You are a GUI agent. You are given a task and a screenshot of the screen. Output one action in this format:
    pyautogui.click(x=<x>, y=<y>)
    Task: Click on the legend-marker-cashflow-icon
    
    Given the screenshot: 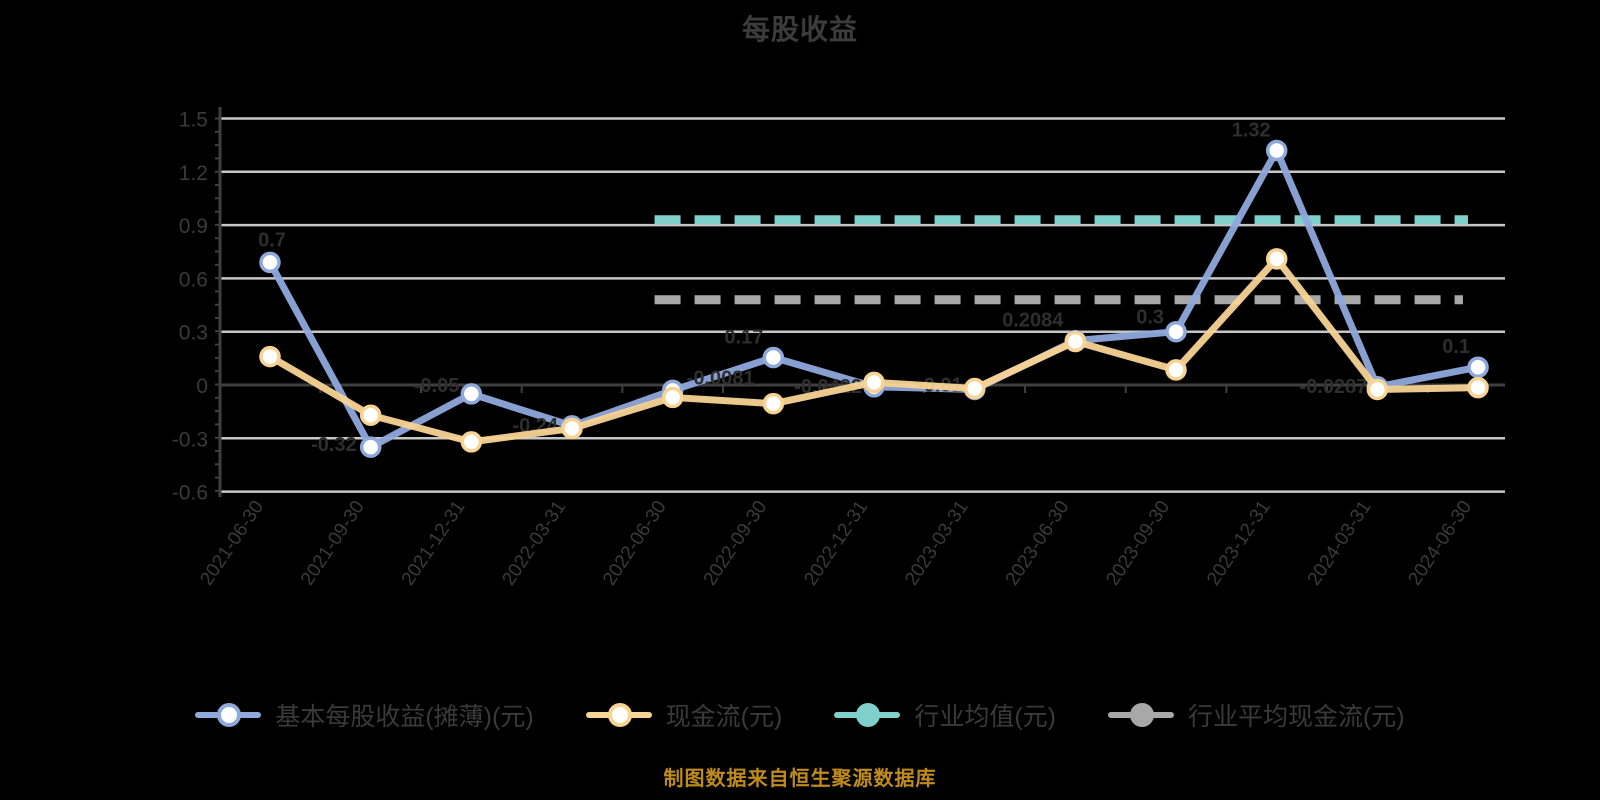 What is the action you would take?
    pyautogui.click(x=618, y=715)
    